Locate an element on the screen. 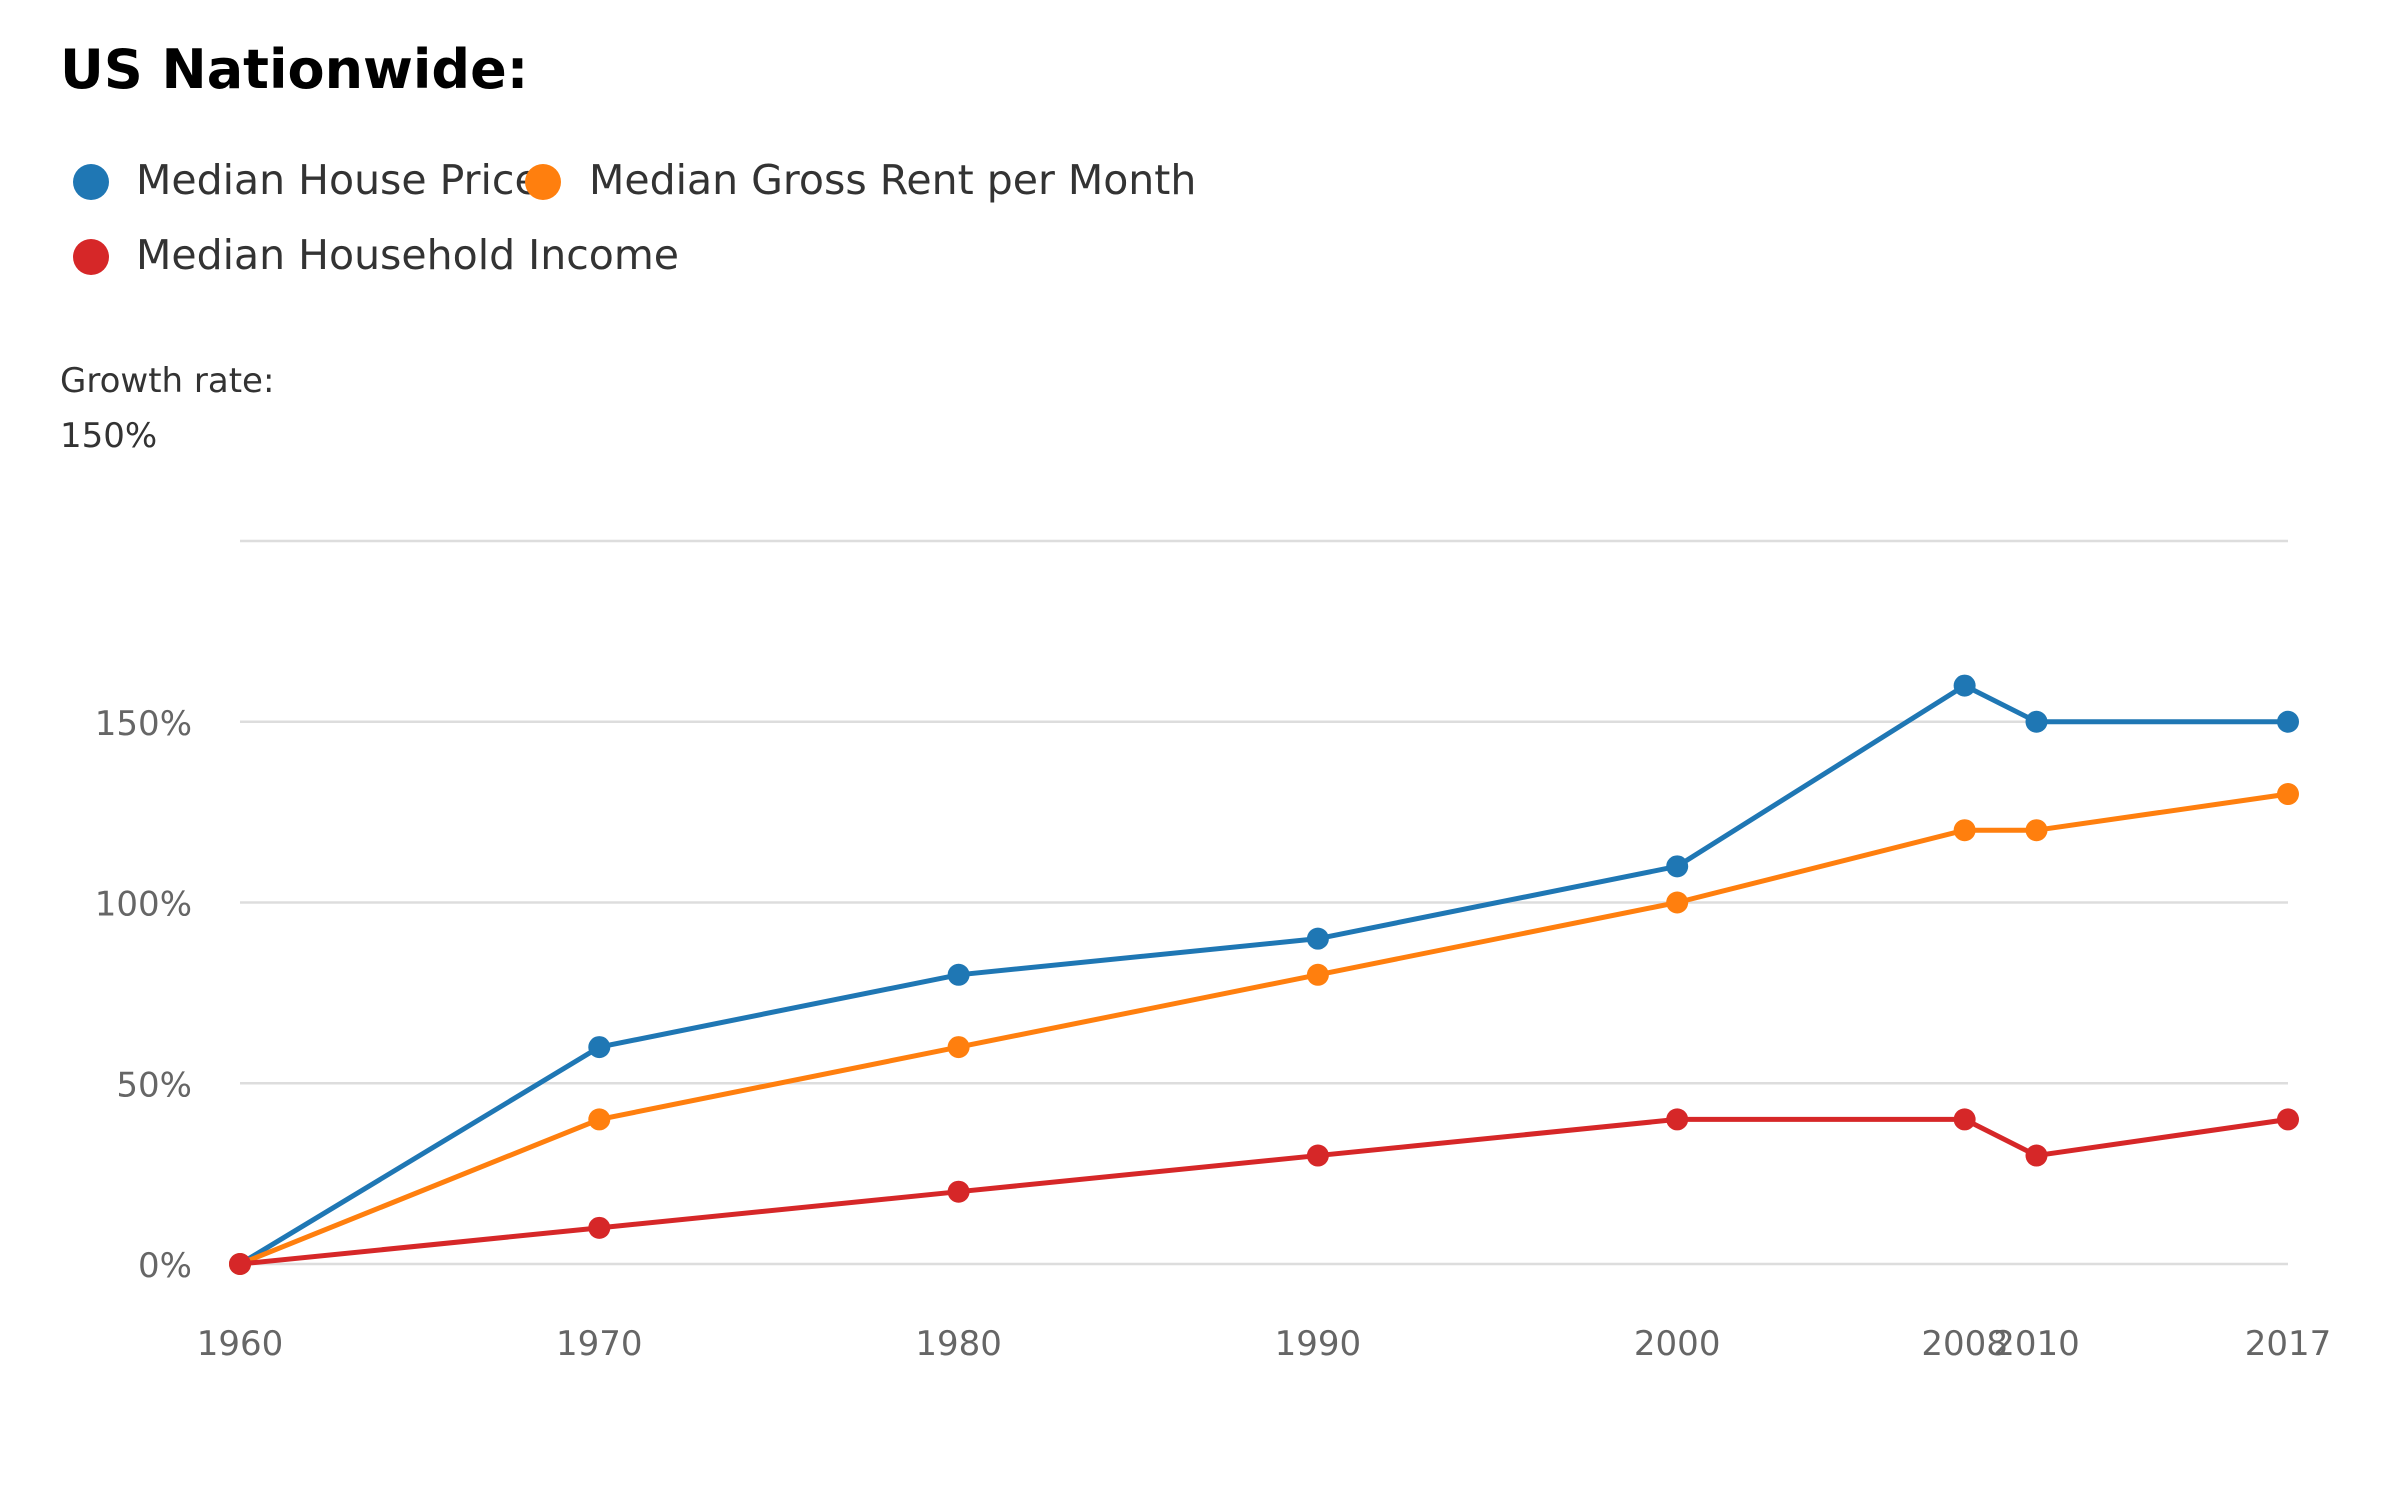 This screenshot has width=2400, height=1500. x-tick-label: 2008 is located at coordinates (1964, 1344).